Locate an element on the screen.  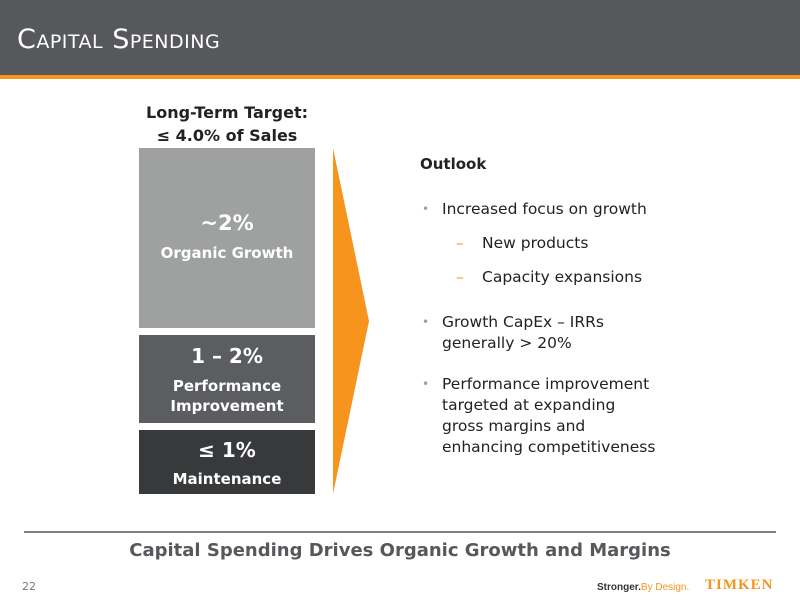
target-line-1: Long-Term Target: is located at coordinates (227, 112).